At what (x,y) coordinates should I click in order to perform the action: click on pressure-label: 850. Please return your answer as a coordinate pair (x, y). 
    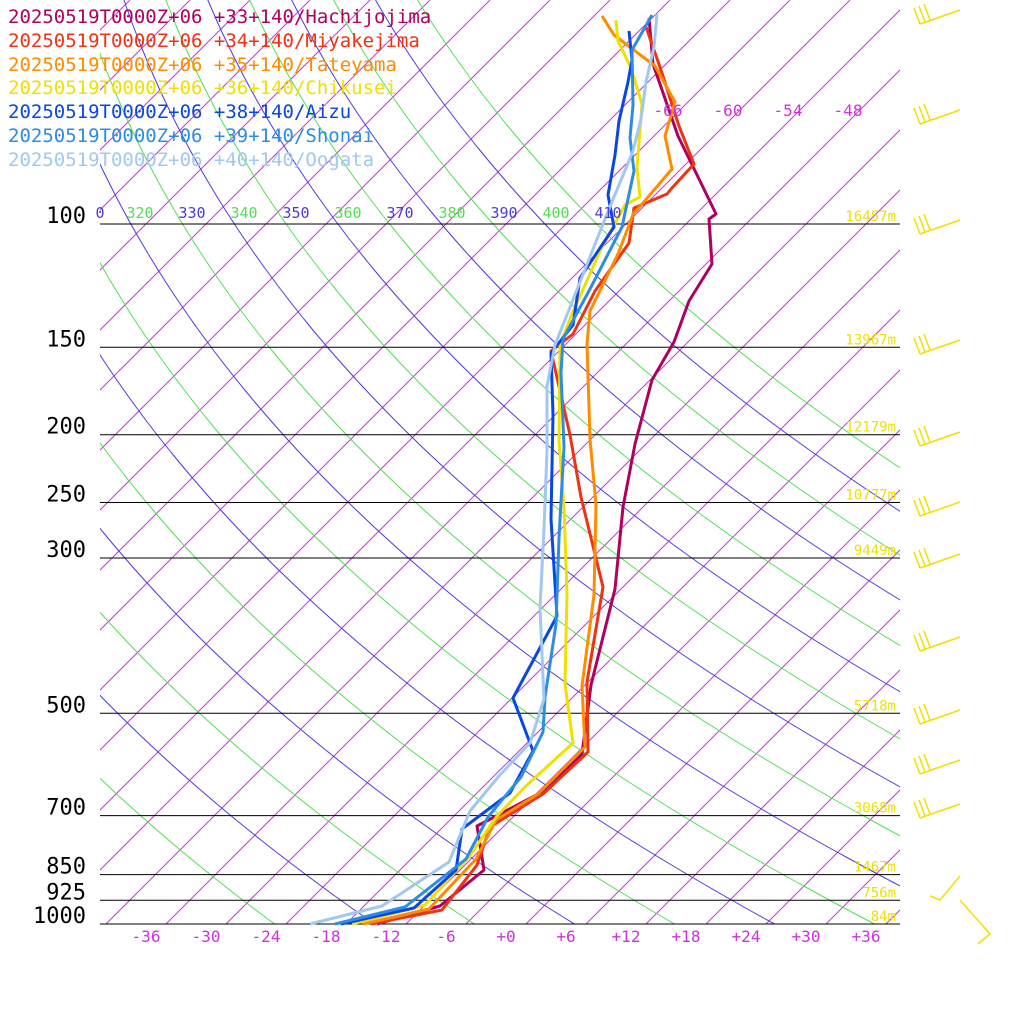
    Looking at the image, I should click on (66, 867).